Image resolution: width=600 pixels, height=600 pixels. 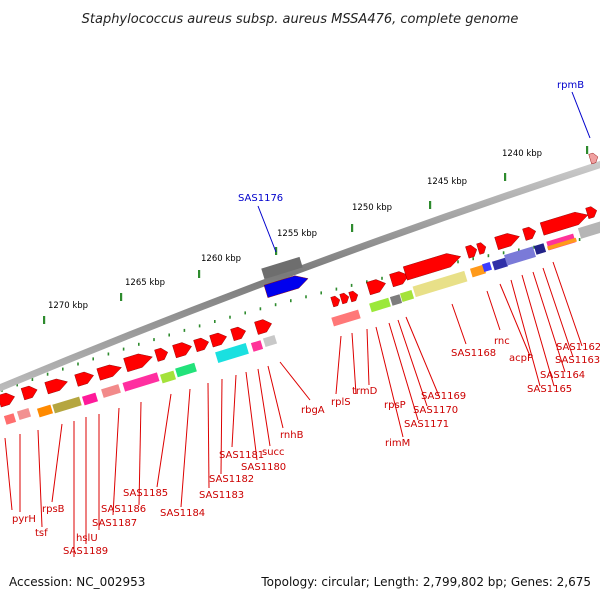 What do you see at coordinates (570, 85) in the screenshot?
I see `gene-label-rpmB: rpmB` at bounding box center [570, 85].